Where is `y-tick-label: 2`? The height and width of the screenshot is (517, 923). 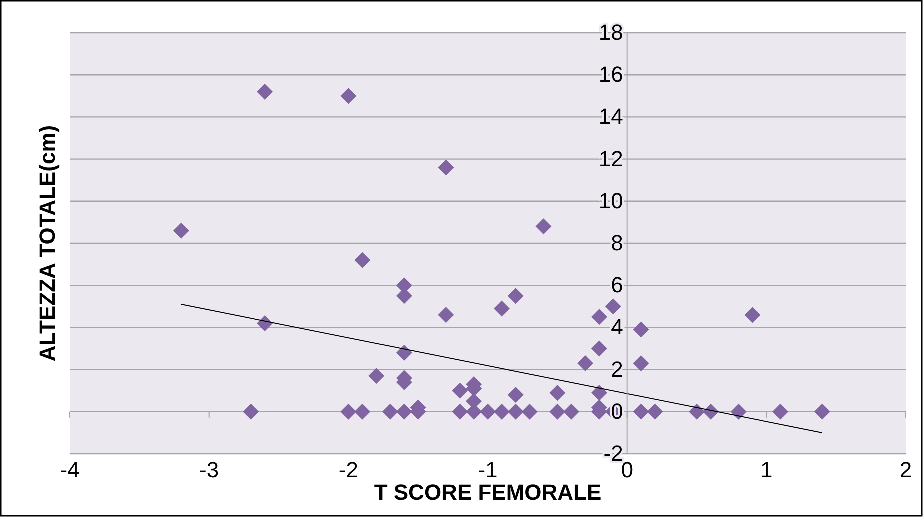 y-tick-label: 2 is located at coordinates (617, 369).